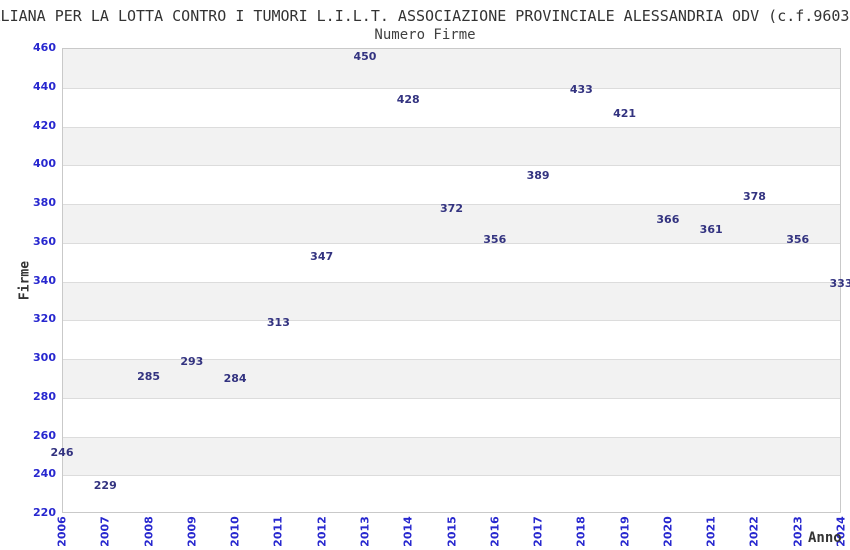 The image size is (850, 550). What do you see at coordinates (538, 175) in the screenshot?
I see `data-value-label: 389` at bounding box center [538, 175].